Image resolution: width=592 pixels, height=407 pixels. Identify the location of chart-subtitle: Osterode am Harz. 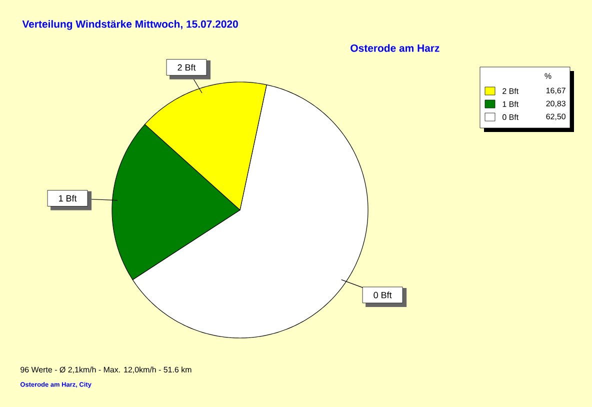
(395, 48).